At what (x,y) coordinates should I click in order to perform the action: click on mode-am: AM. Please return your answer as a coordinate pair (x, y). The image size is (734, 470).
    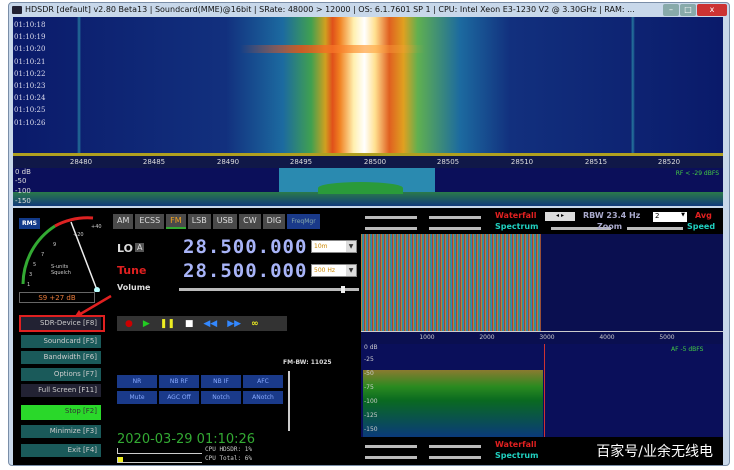
    Looking at the image, I should click on (123, 221).